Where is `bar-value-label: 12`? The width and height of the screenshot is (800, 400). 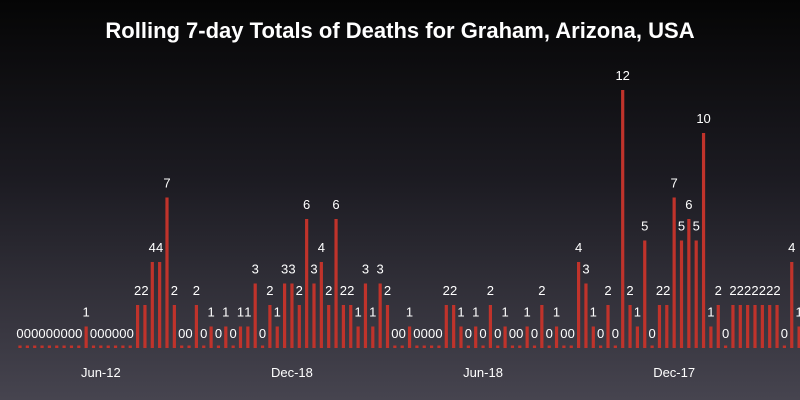
bar-value-label: 12 is located at coordinates (622, 75).